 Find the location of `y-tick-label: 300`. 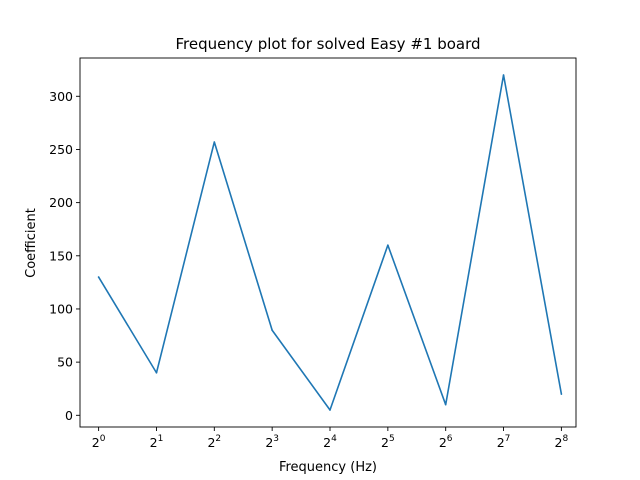

y-tick-label: 300 is located at coordinates (61, 96).